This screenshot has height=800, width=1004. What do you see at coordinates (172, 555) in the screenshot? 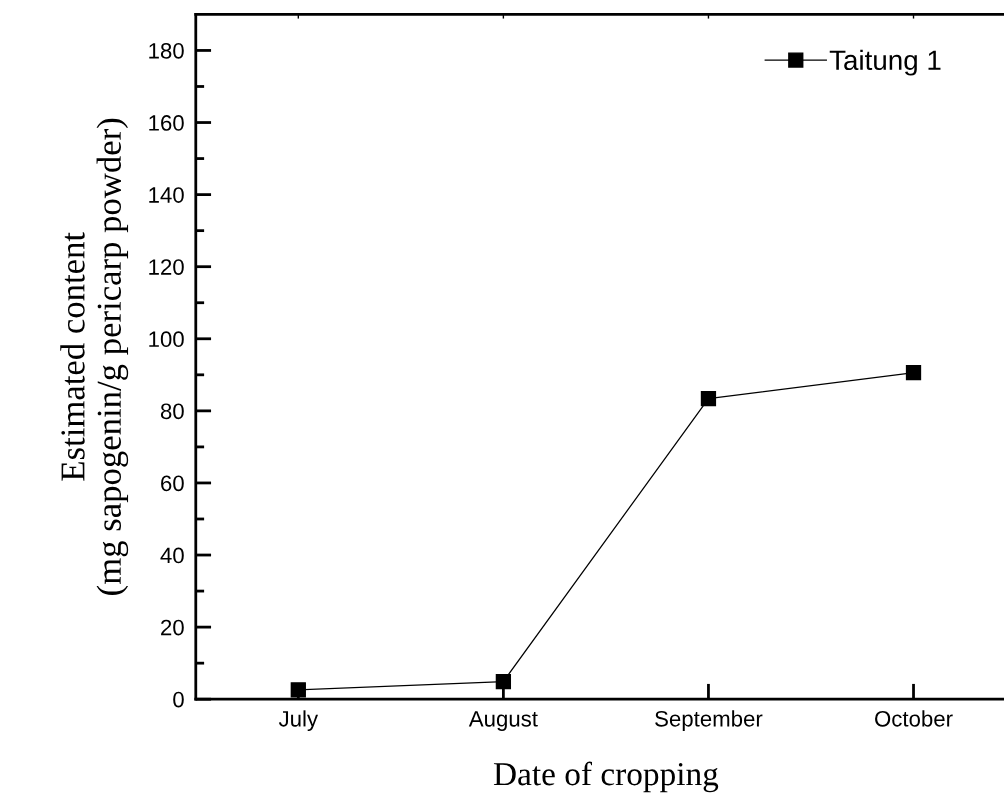
I see `y-tick-label: 40` at bounding box center [172, 555].